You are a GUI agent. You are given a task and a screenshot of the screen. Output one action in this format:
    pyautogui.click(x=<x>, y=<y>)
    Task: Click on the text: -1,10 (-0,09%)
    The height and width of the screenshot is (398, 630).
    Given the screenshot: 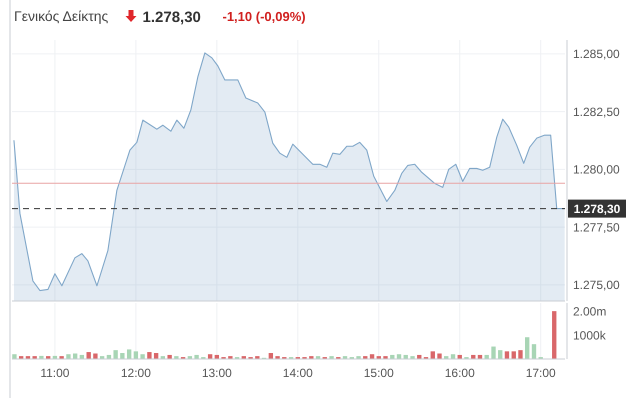 What is the action you would take?
    pyautogui.click(x=264, y=16)
    